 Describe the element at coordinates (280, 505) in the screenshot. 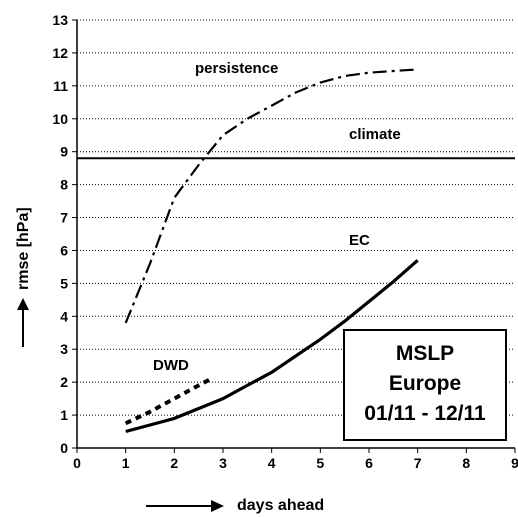

I see `x-axis-label: days ahead` at that location.